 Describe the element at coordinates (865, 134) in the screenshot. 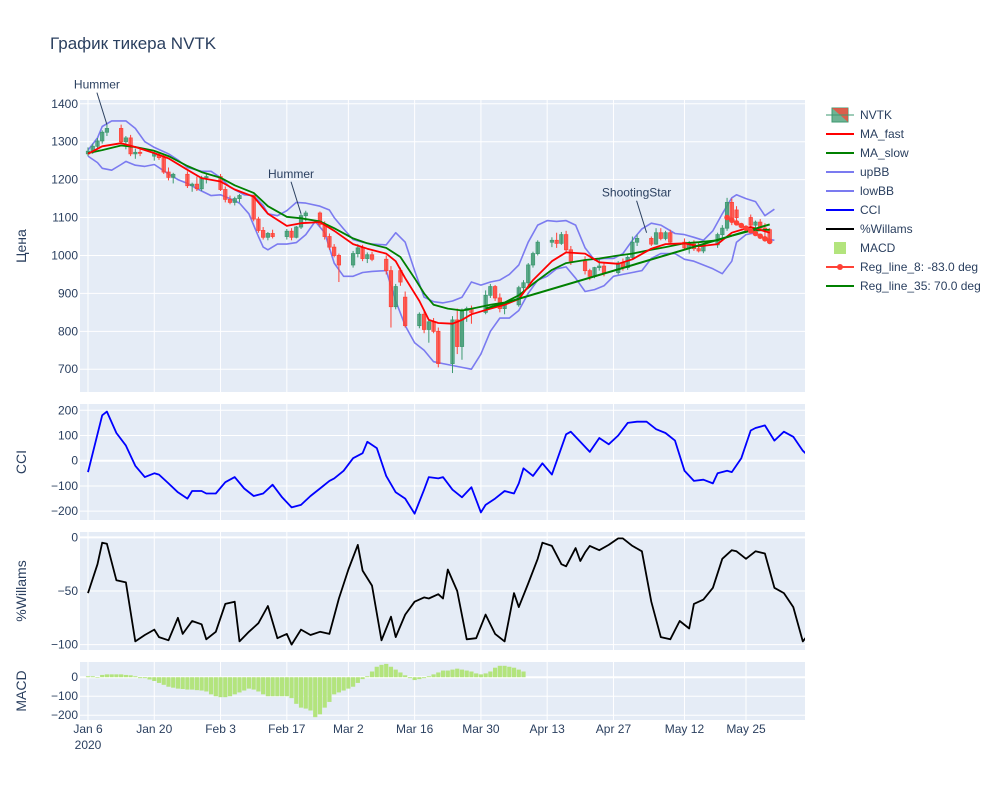

I see `legend-item-ma_fast: MA_fast` at that location.